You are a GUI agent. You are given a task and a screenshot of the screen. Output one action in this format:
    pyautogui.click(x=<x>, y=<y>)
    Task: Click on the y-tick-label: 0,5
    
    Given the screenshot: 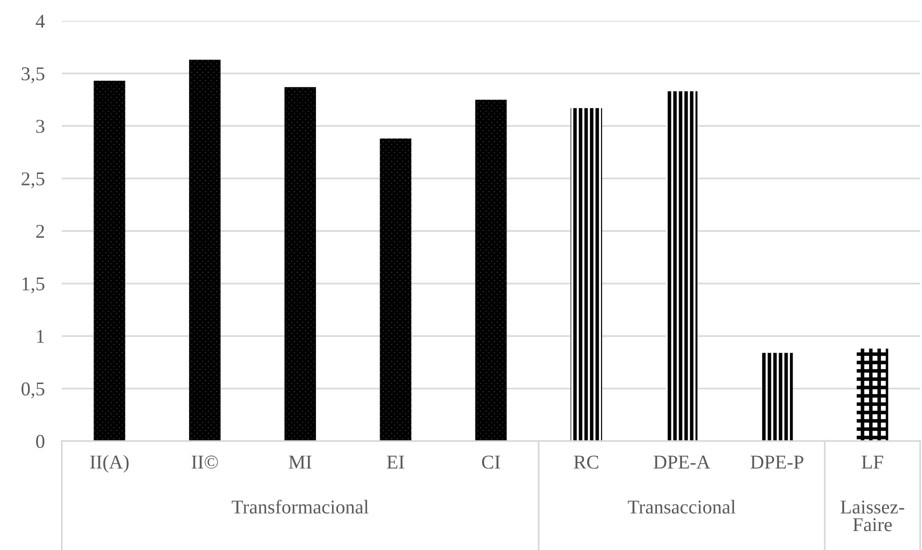 What is the action you would take?
    pyautogui.click(x=33, y=390)
    